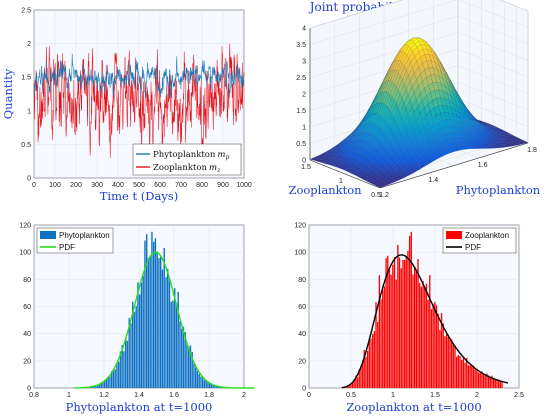  I want to click on x-tick-label: 900, so click(223, 185).